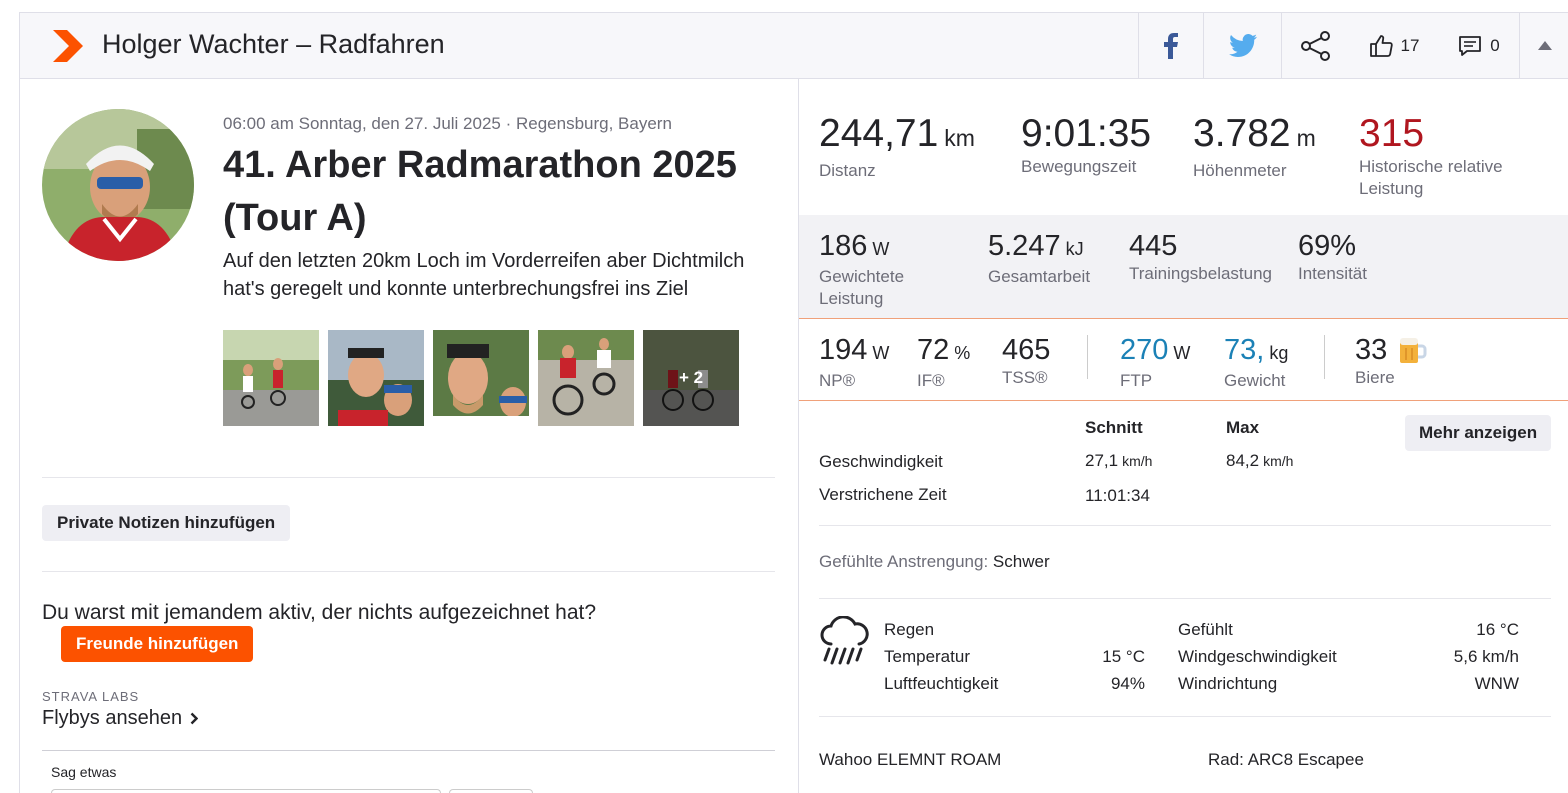  Describe the element at coordinates (1496, 683) in the screenshot. I see `wind-direction-value: WNW` at that location.